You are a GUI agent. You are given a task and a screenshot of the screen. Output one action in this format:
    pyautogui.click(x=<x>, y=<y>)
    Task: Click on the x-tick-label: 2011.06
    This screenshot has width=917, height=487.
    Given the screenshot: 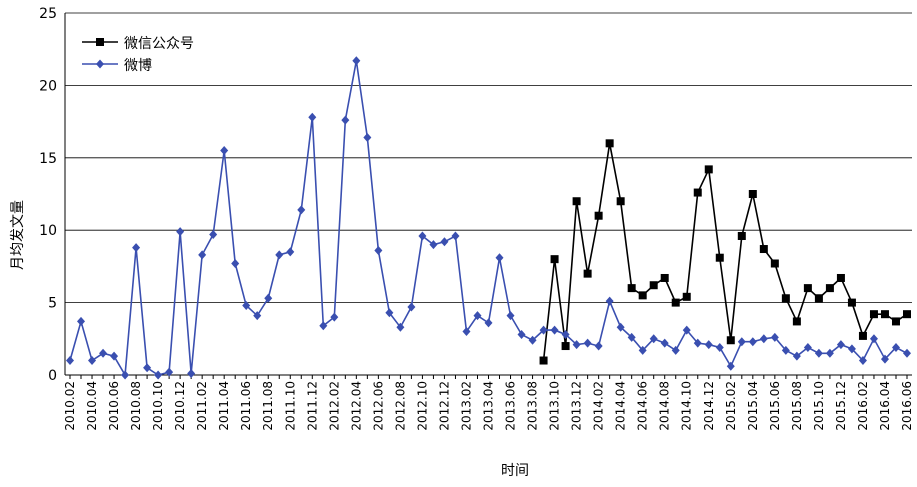 What is the action you would take?
    pyautogui.click(x=246, y=406)
    